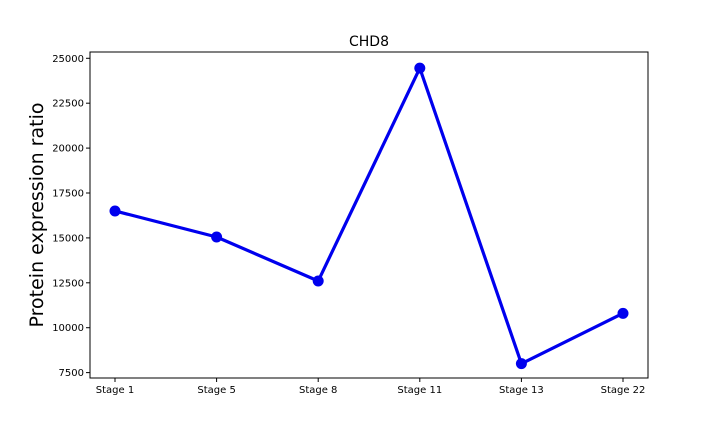  What do you see at coordinates (68, 238) in the screenshot?
I see `y-tick-label: 15000` at bounding box center [68, 238].